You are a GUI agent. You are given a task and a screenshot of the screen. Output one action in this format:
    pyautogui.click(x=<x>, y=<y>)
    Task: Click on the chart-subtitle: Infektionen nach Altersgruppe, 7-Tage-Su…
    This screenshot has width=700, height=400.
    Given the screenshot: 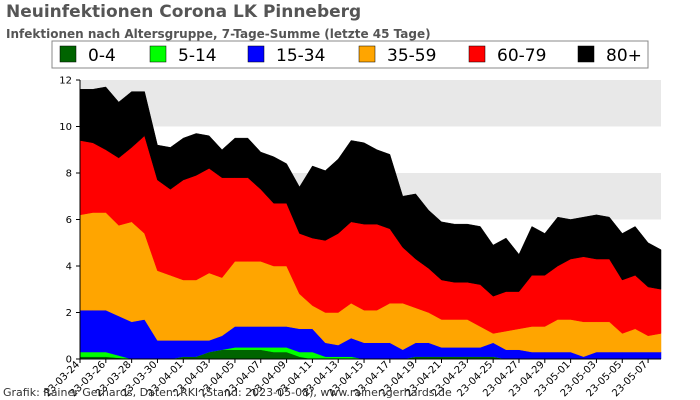 What is the action you would take?
    pyautogui.click(x=218, y=34)
    